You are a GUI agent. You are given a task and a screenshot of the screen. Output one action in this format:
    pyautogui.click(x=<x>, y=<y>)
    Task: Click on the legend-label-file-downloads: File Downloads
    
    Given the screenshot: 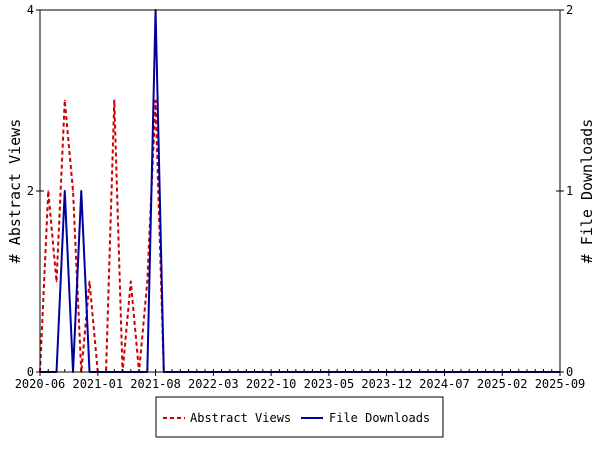 What is the action you would take?
    pyautogui.click(x=379, y=418)
    